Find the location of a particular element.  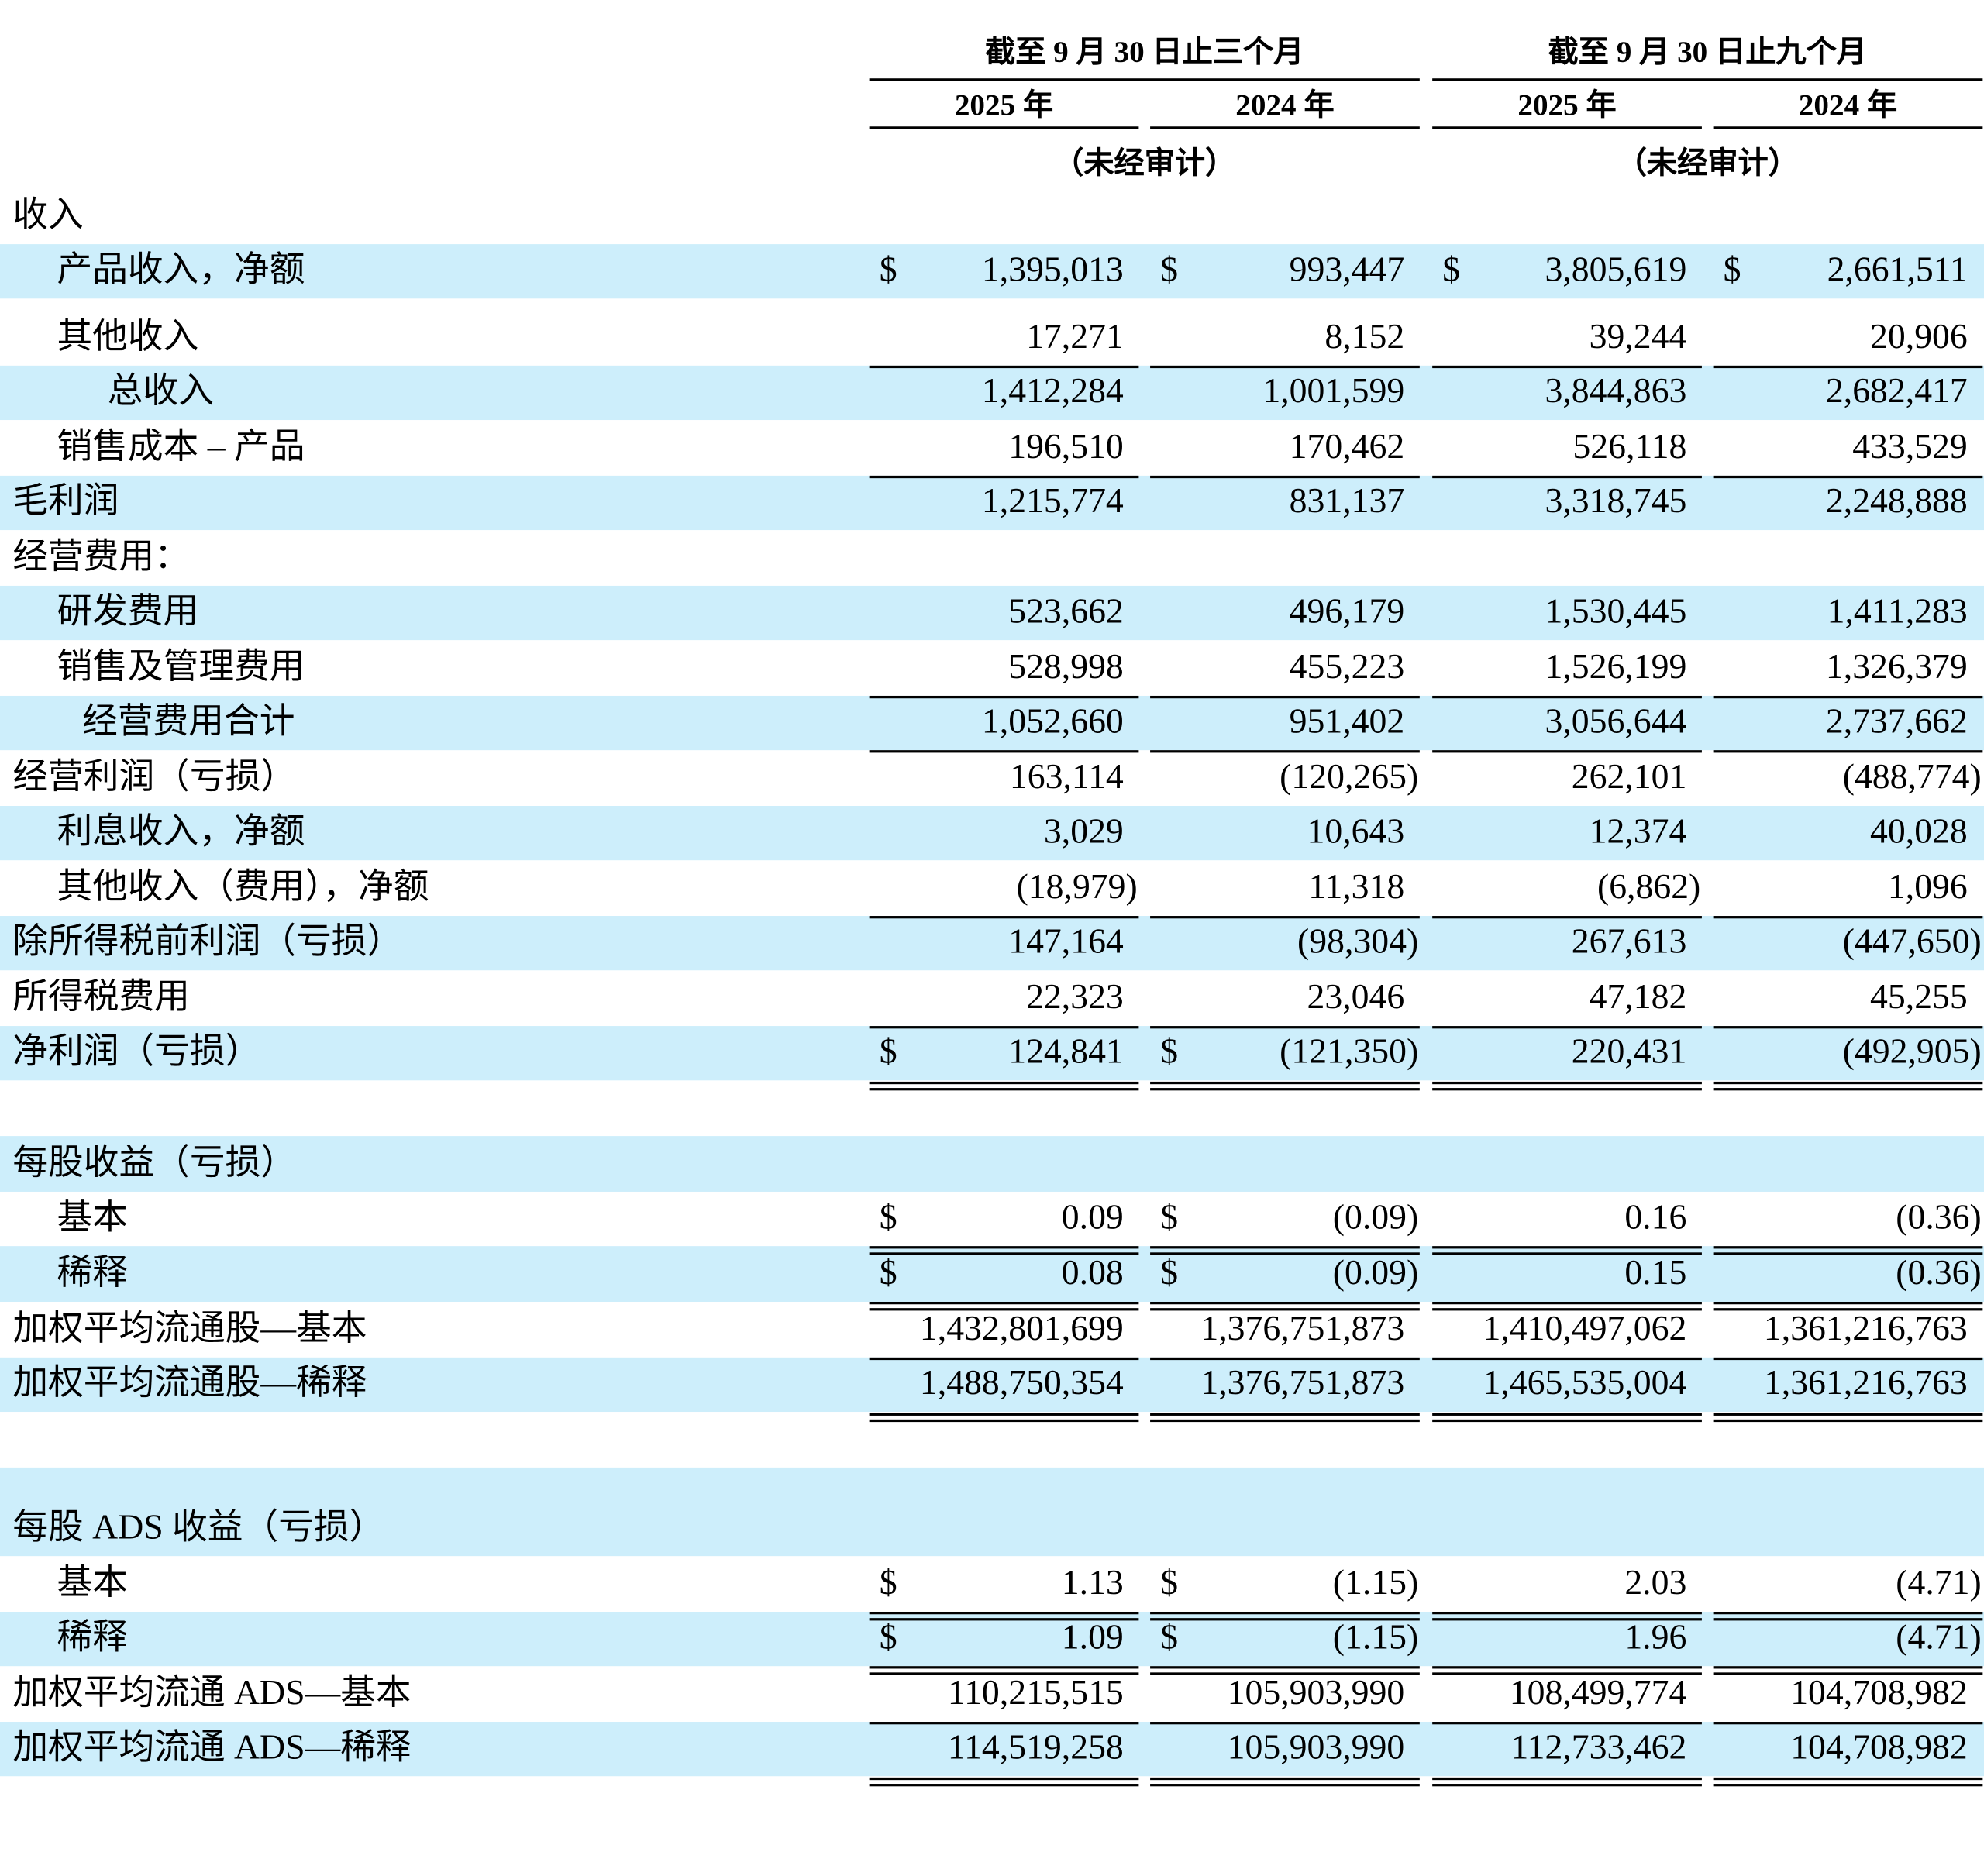

amount: (98,304) is located at coordinates (1358, 942).